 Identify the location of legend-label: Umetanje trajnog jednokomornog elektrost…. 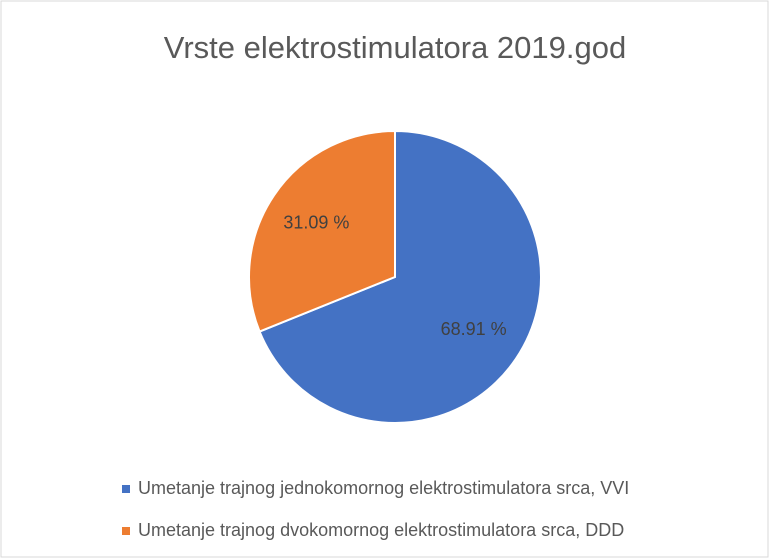
(383, 488).